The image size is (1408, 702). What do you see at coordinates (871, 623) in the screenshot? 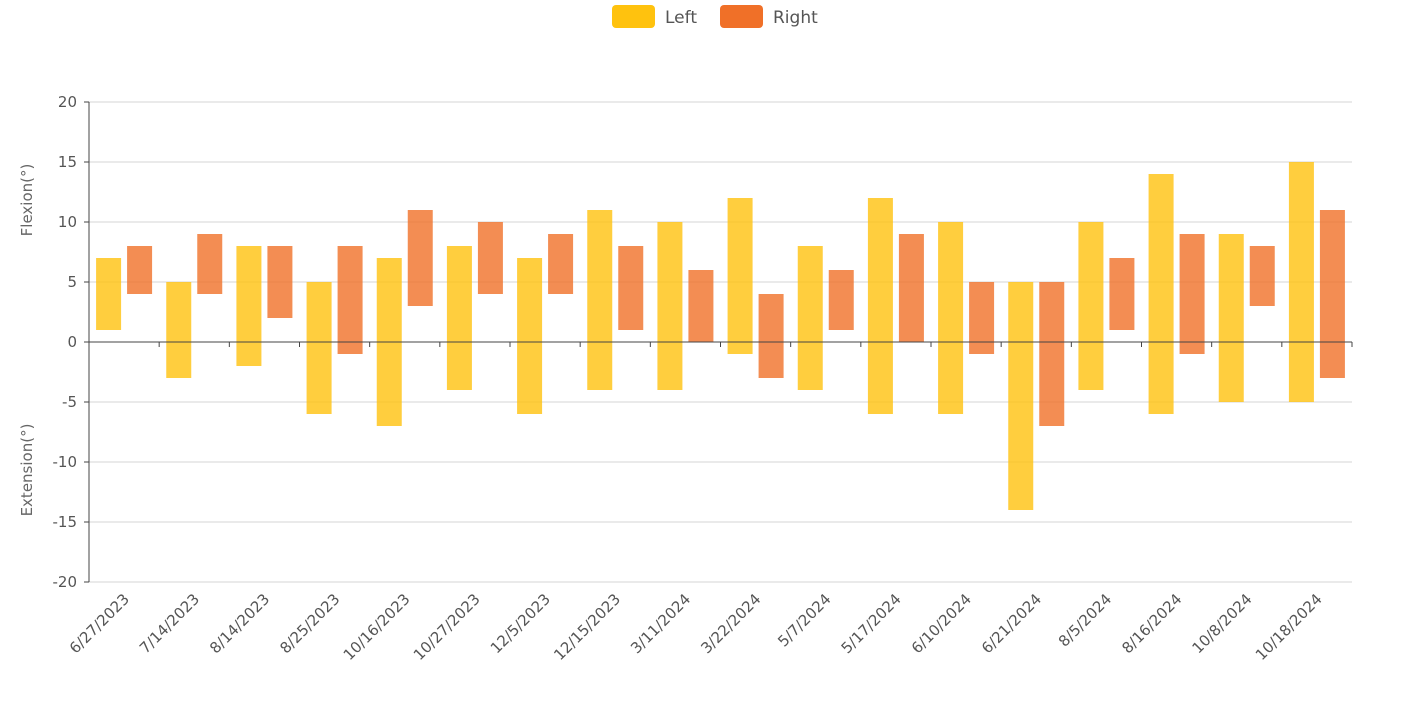
I see `x-tick-label: 5/17/2024` at bounding box center [871, 623].